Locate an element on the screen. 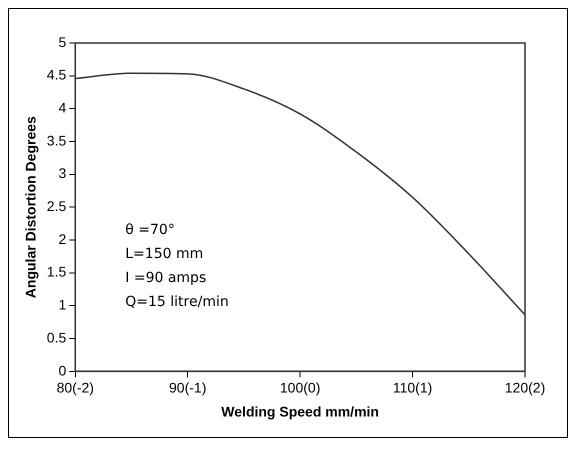  y-tick-label: 4 is located at coordinates (62, 108).